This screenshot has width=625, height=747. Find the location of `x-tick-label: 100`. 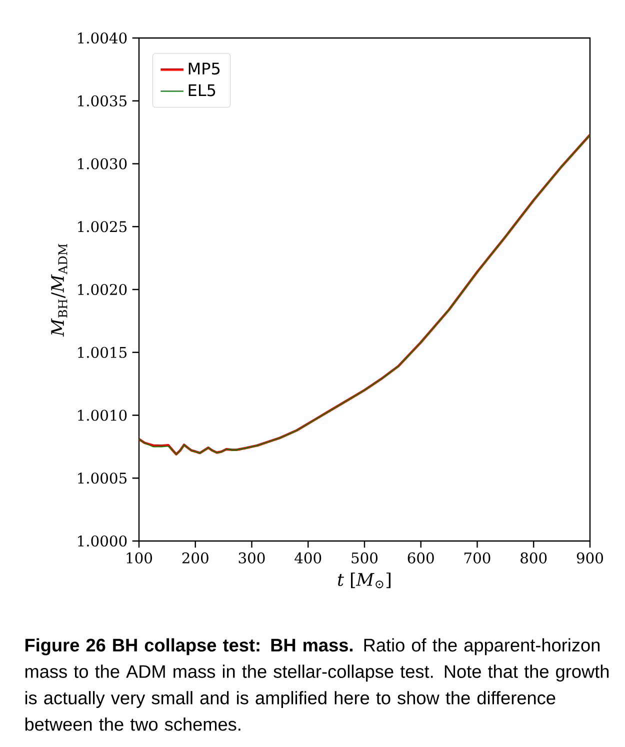

x-tick-label: 100 is located at coordinates (139, 558).